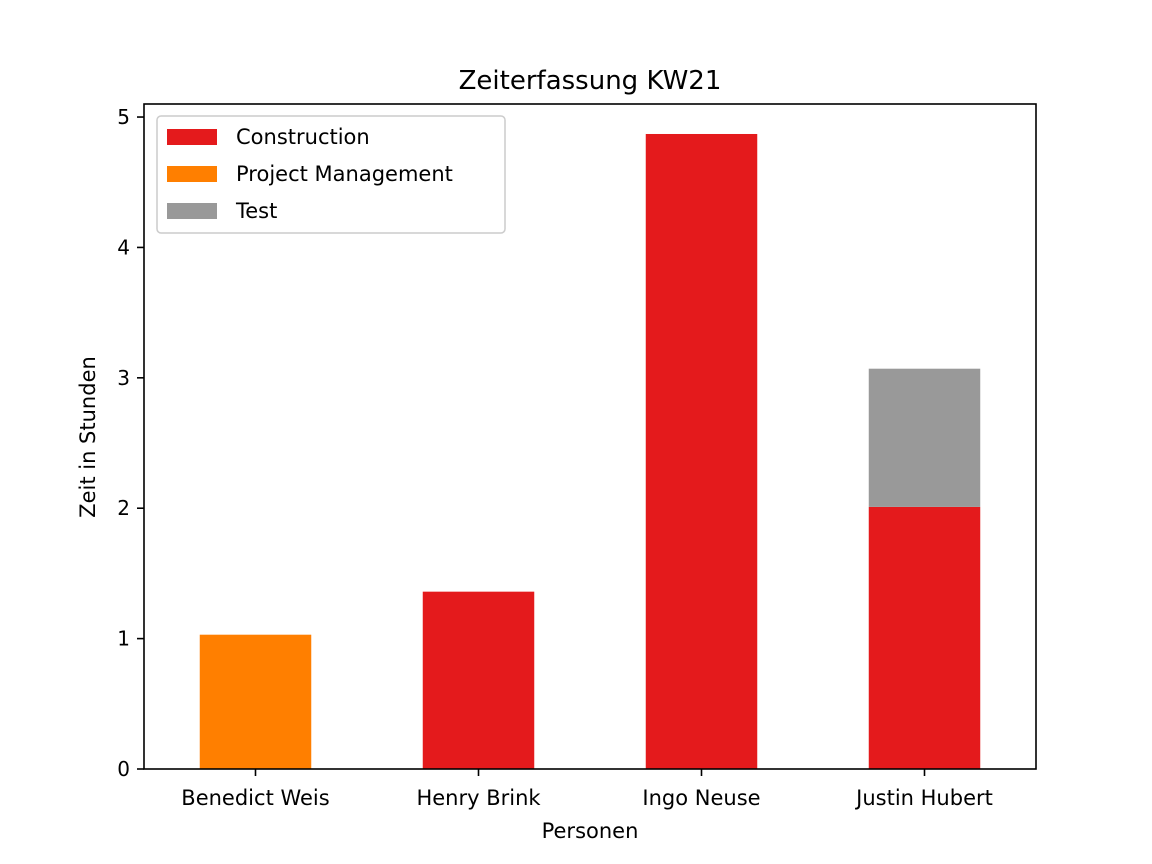  I want to click on chart-title: Zeiterfassung KW21, so click(590, 81).